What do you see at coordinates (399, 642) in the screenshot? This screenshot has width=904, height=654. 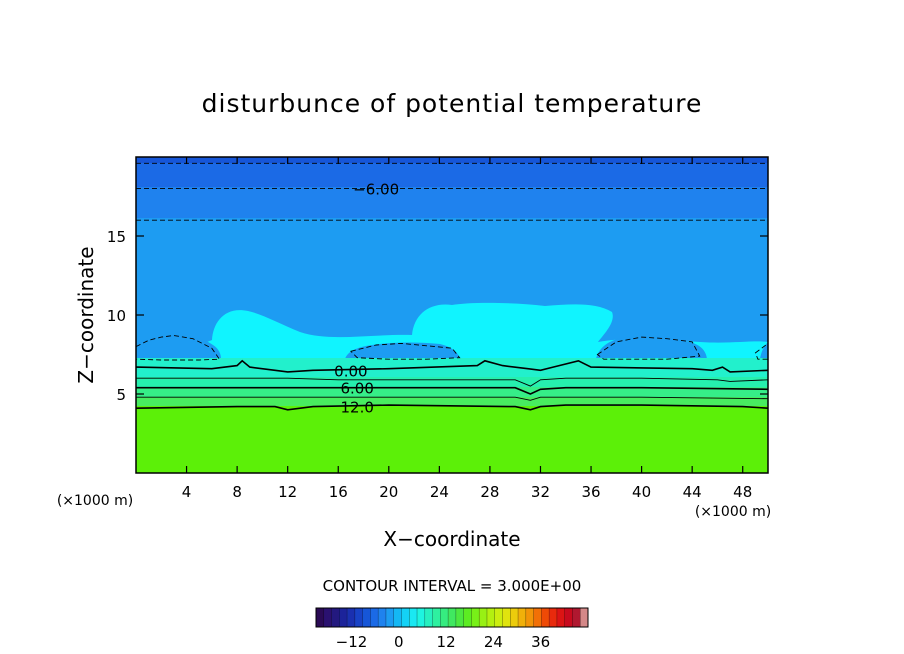 I see `colorbar-tick-label-1: 0` at bounding box center [399, 642].